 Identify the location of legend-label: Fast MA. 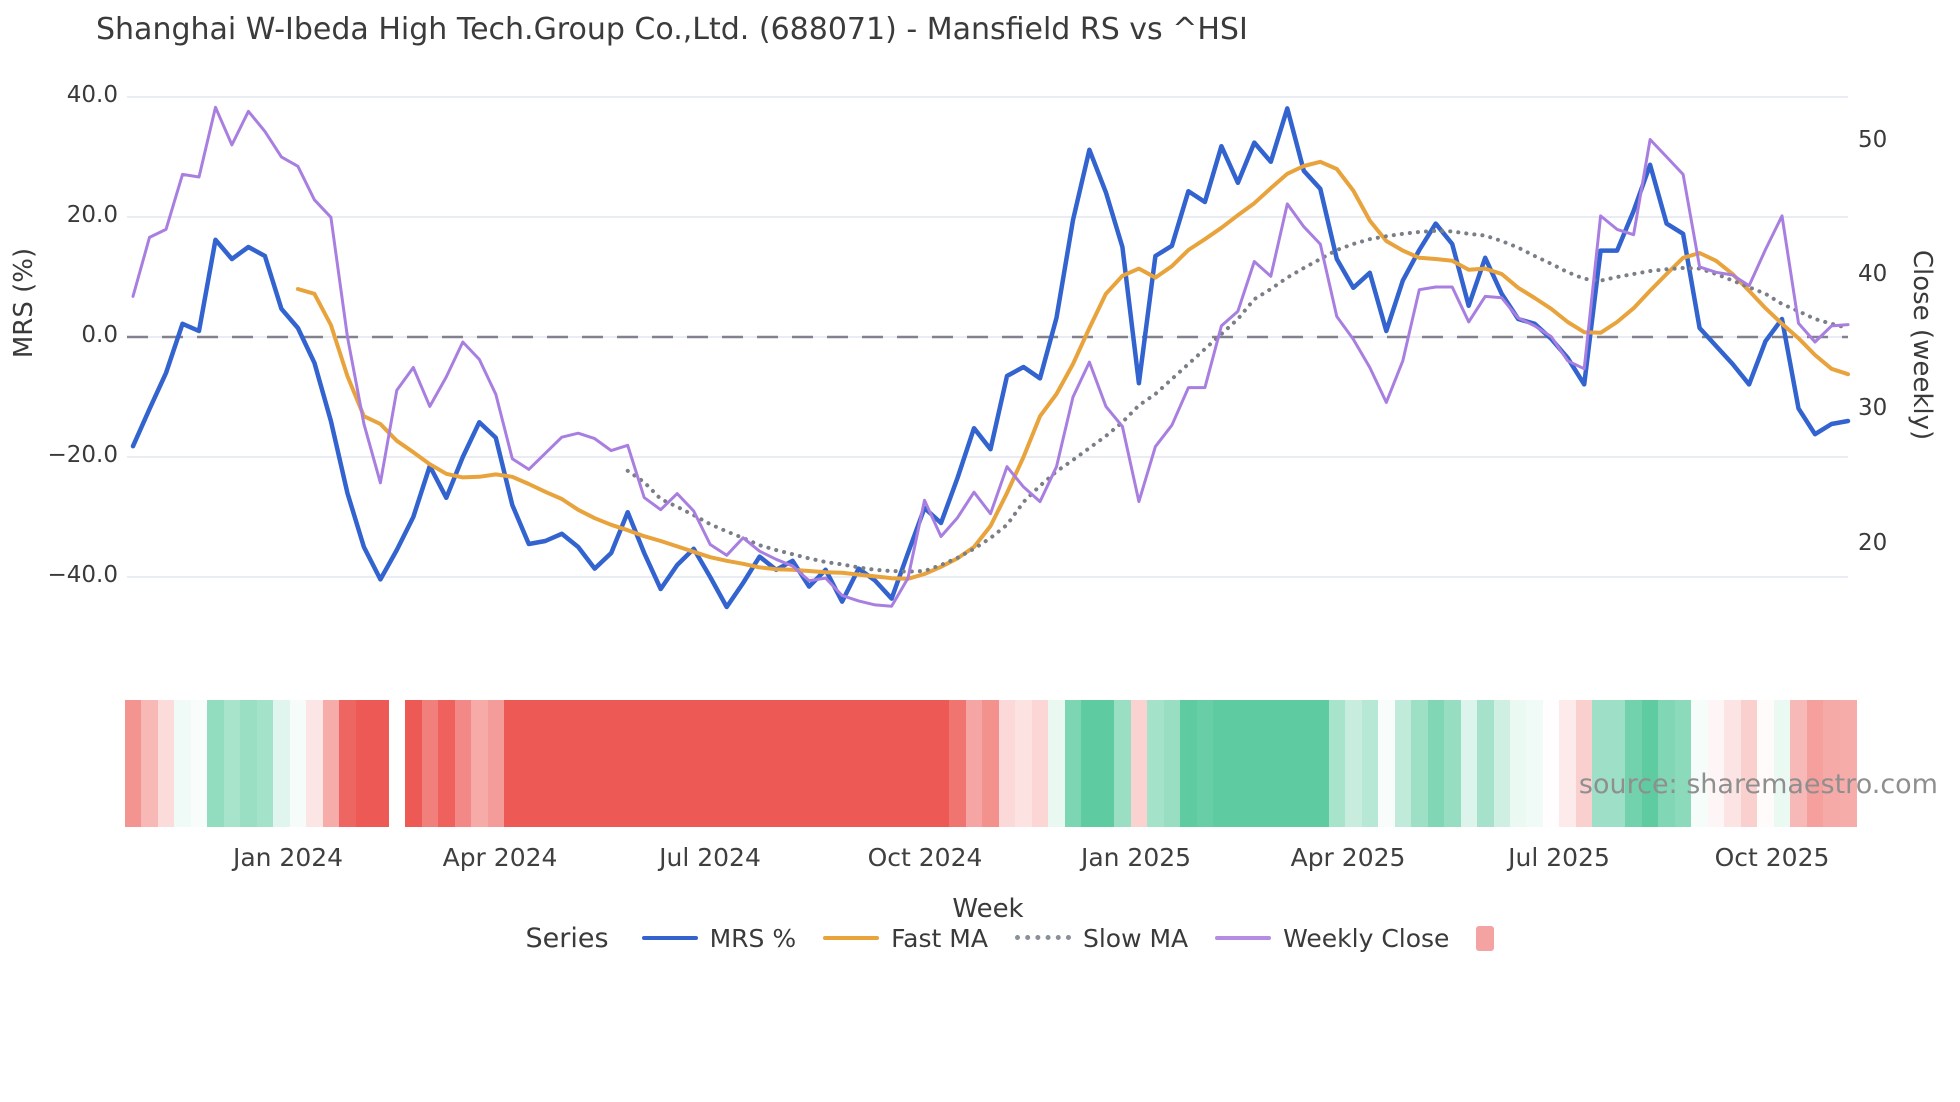
(939, 938).